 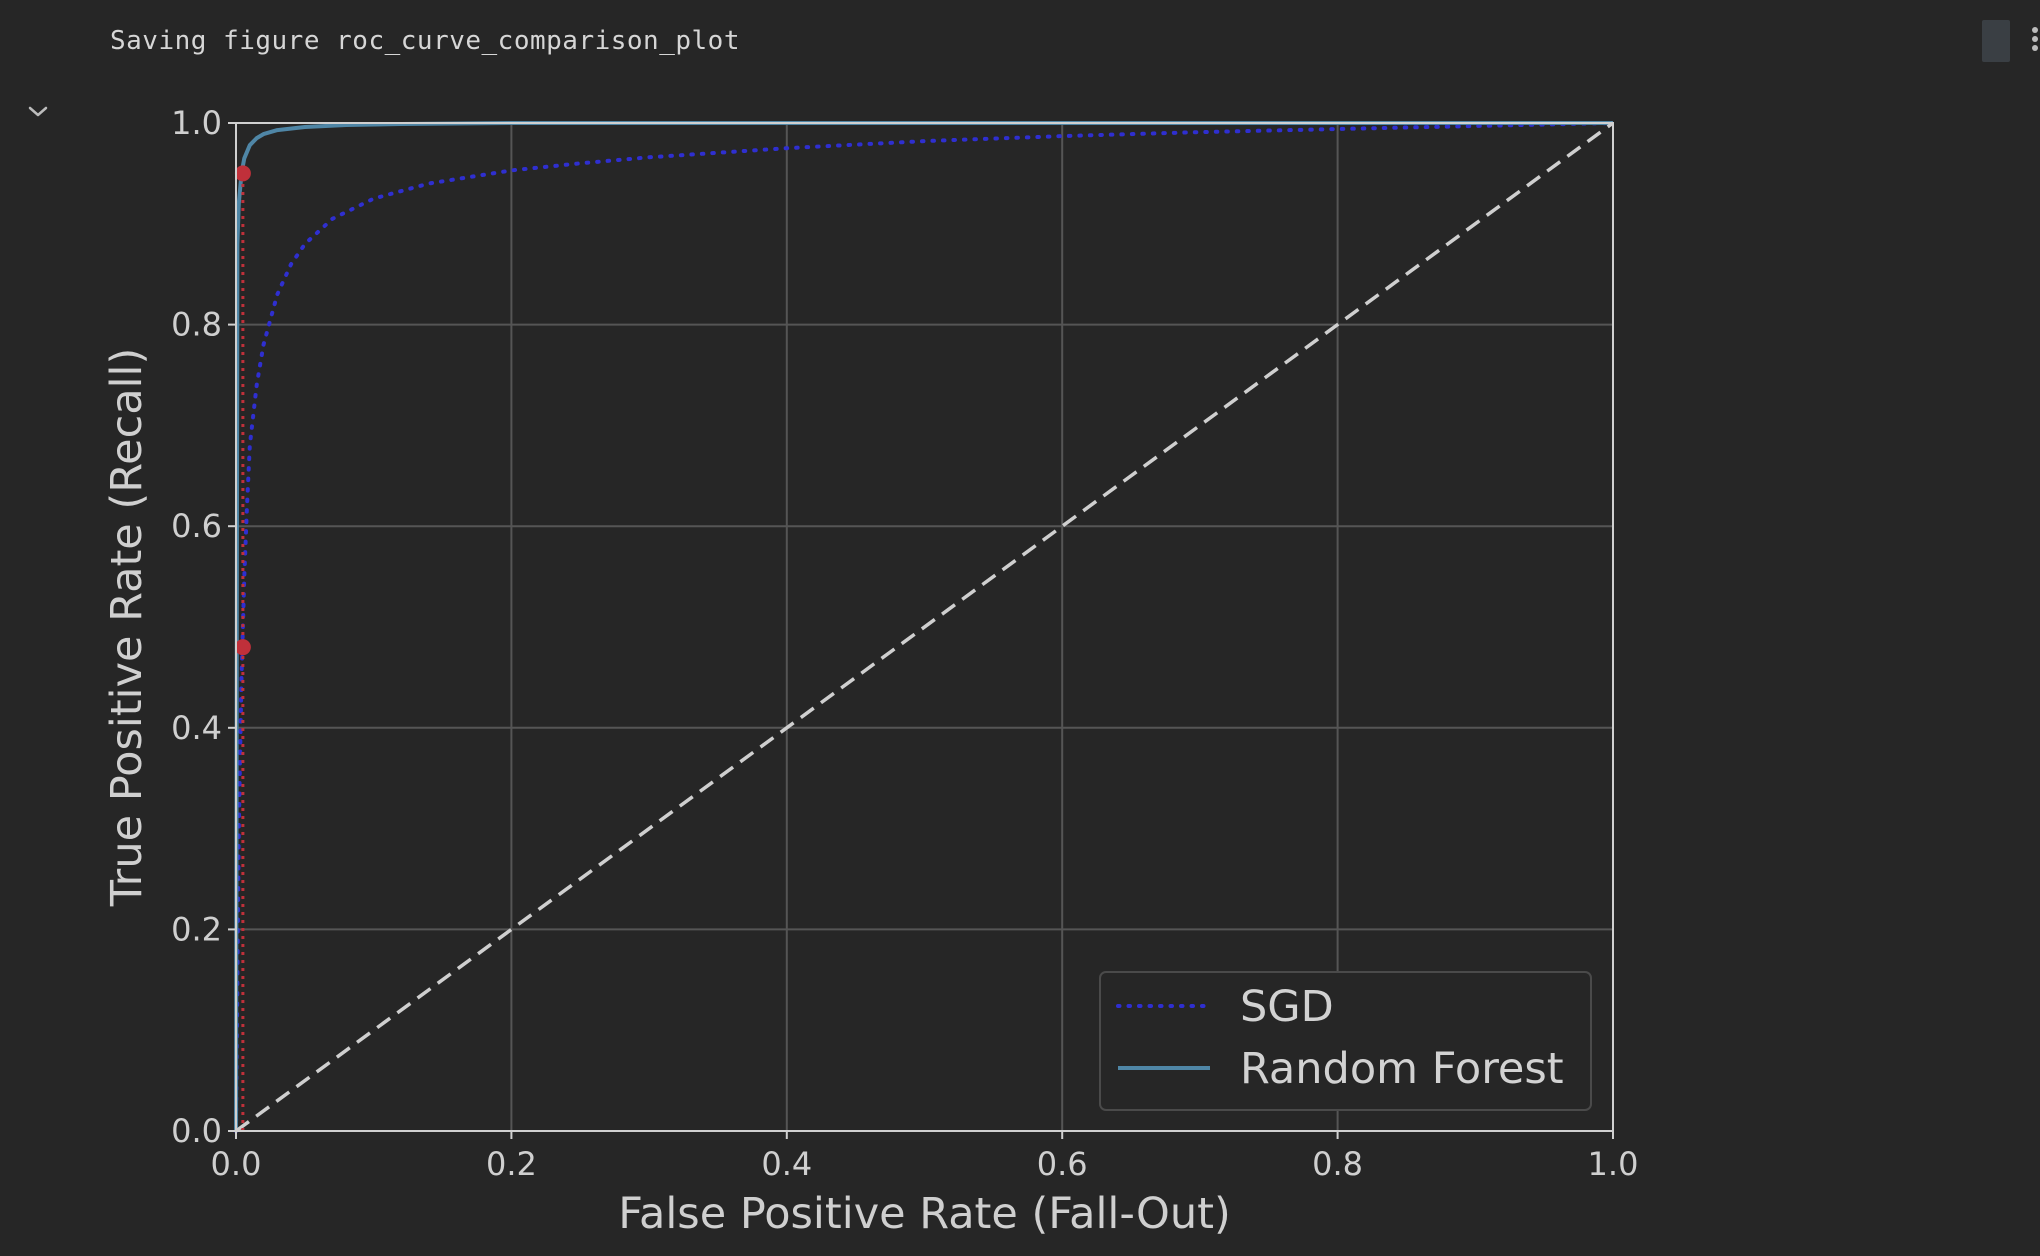 What do you see at coordinates (38, 112) in the screenshot?
I see `chevron-down-icon` at bounding box center [38, 112].